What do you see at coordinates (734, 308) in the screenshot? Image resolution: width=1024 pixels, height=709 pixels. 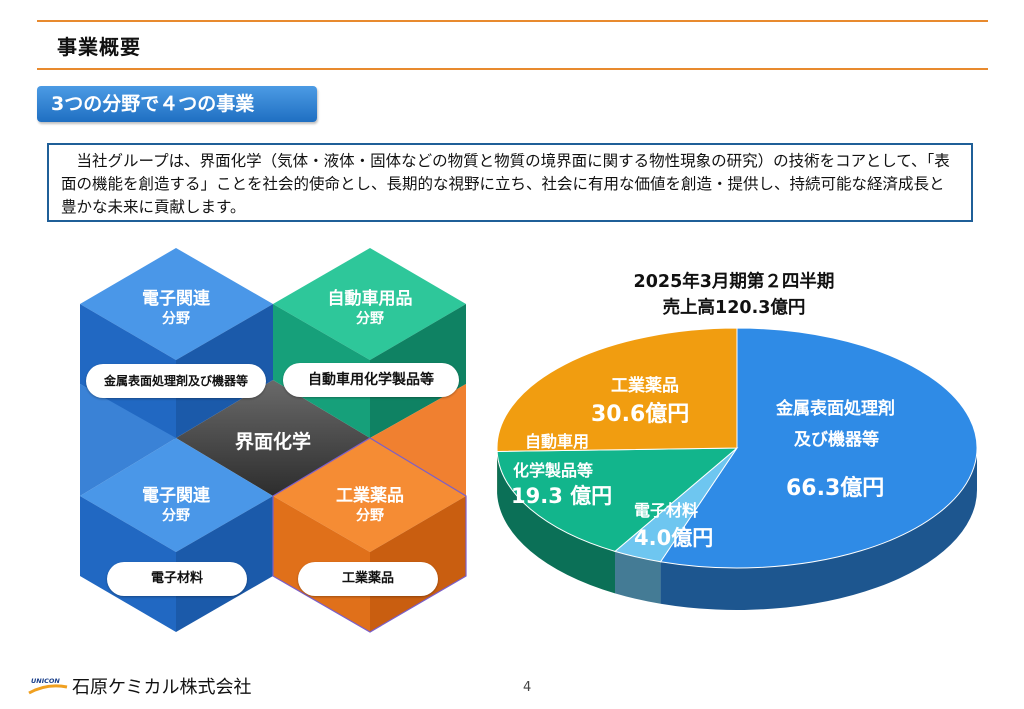 I see `chart-title-line2: 売上高120.3億円` at bounding box center [734, 308].